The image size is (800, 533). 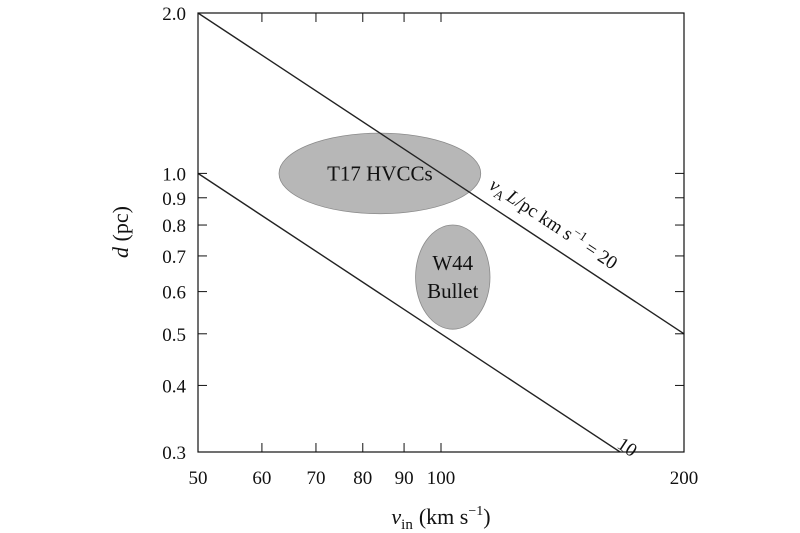 What do you see at coordinates (174, 199) in the screenshot?
I see `y-tick-label: 0.9` at bounding box center [174, 199].